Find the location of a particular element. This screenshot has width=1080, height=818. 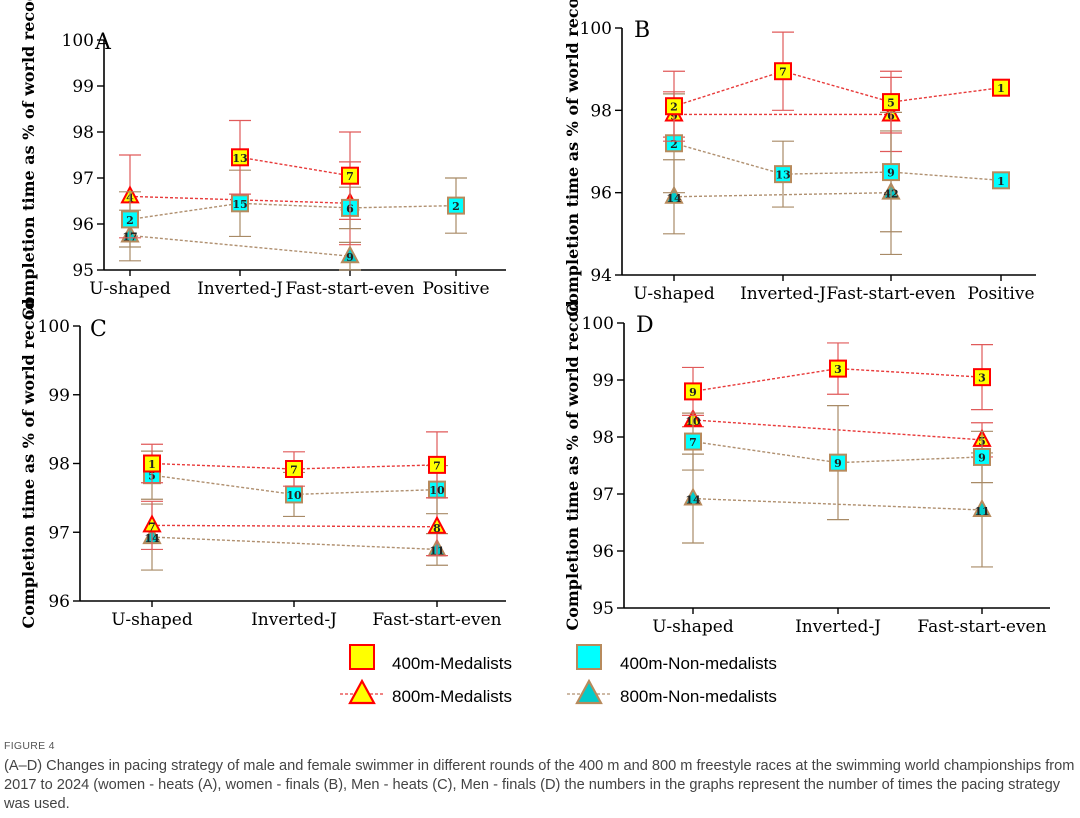

series-n400: 2 13 9 1 is located at coordinates (836, 163).